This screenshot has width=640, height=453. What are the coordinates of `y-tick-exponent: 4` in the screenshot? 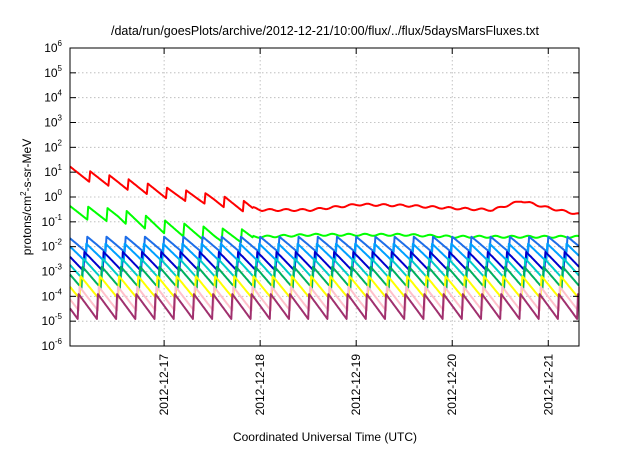 It's located at (60, 93).